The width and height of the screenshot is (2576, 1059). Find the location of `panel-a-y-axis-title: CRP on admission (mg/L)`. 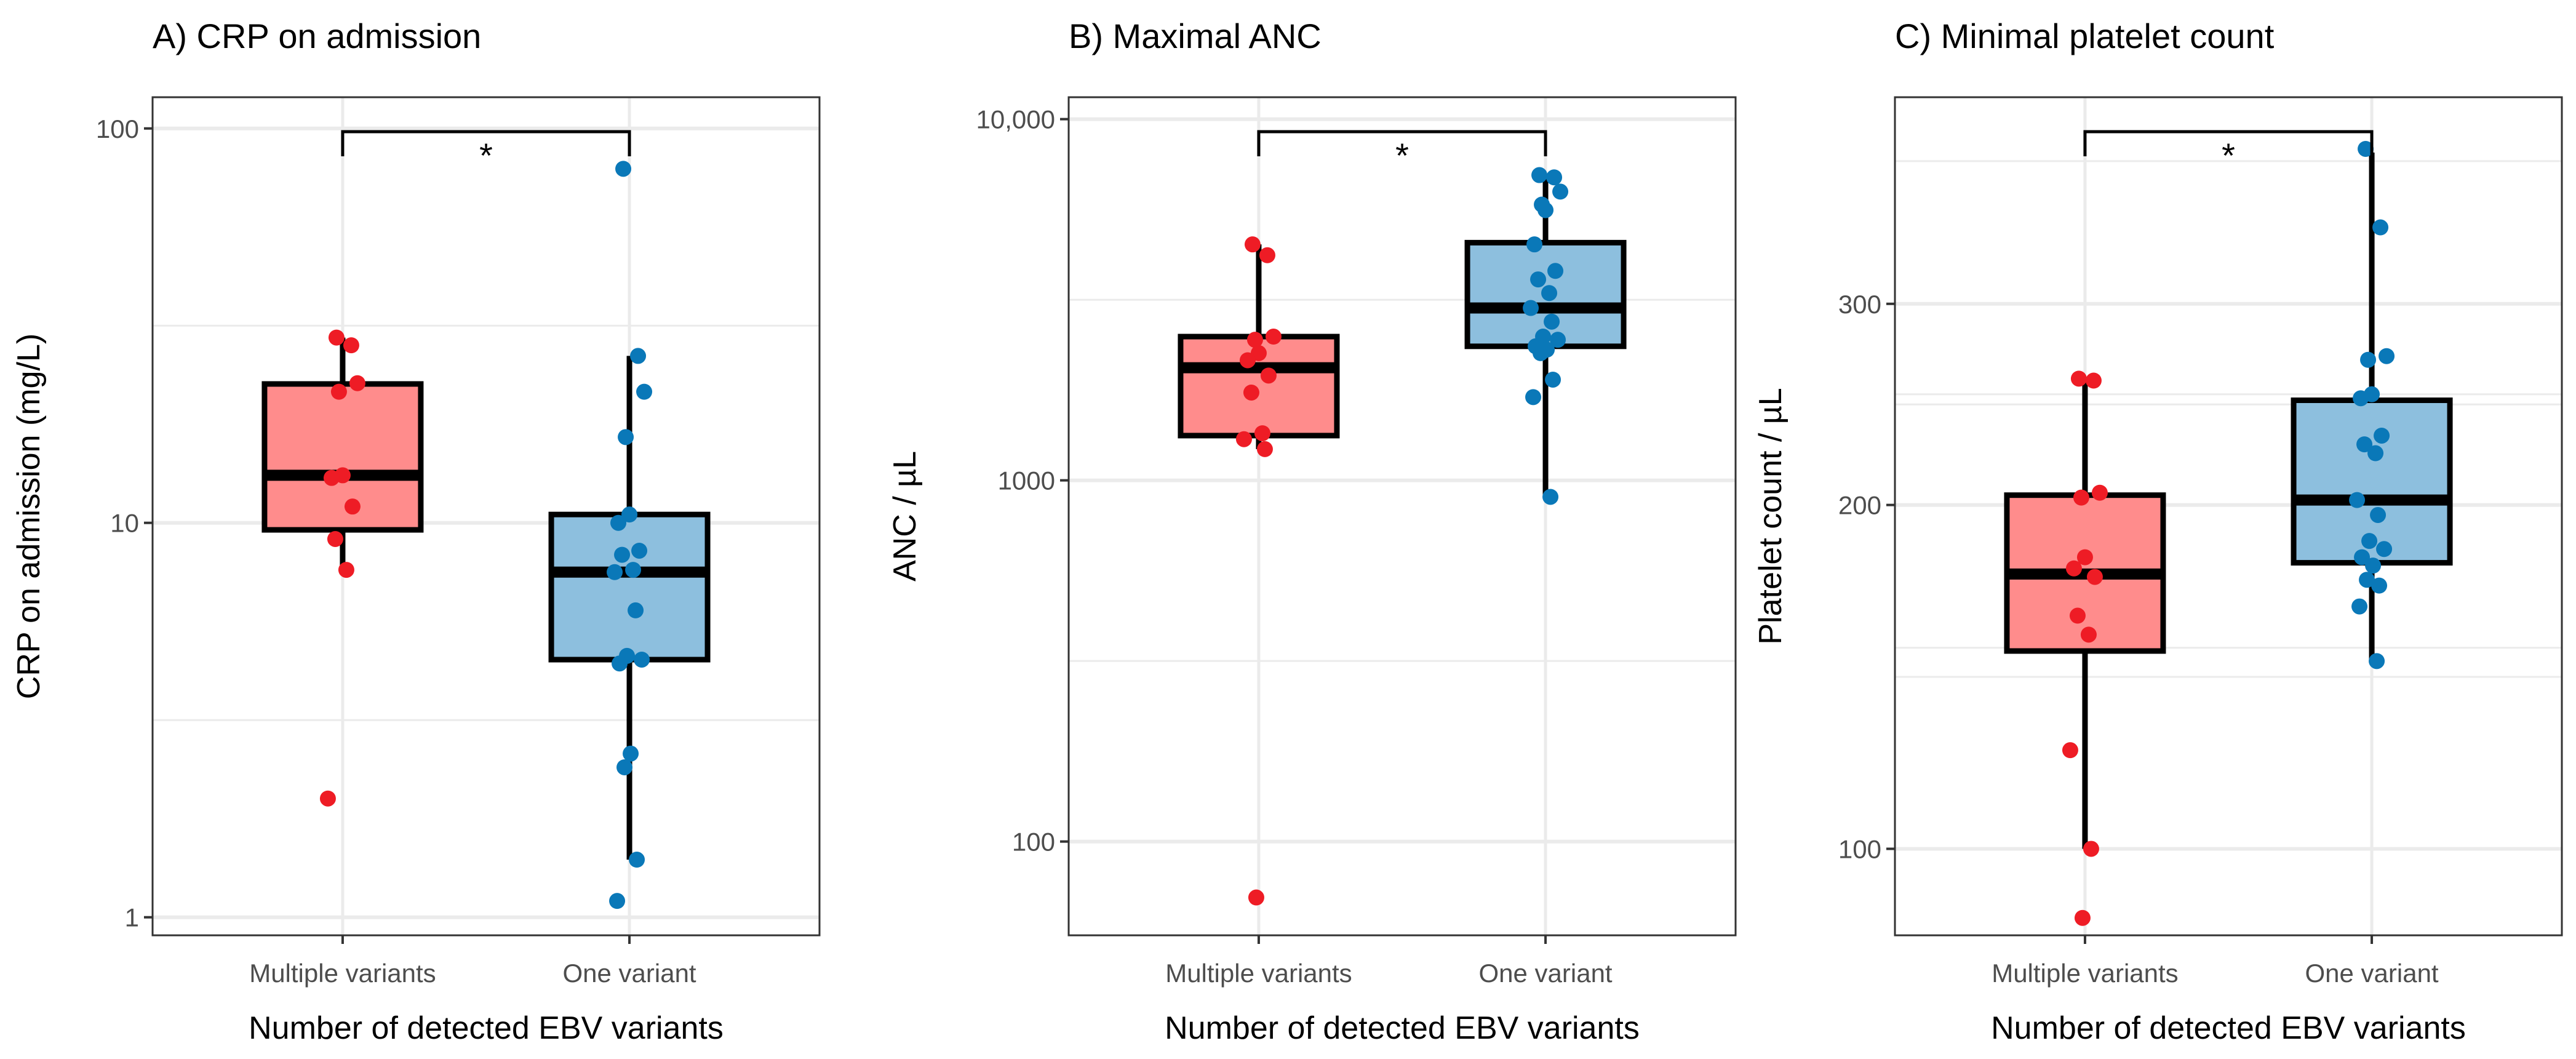

panel-a-y-axis-title: CRP on admission (mg/L) is located at coordinates (29, 517).